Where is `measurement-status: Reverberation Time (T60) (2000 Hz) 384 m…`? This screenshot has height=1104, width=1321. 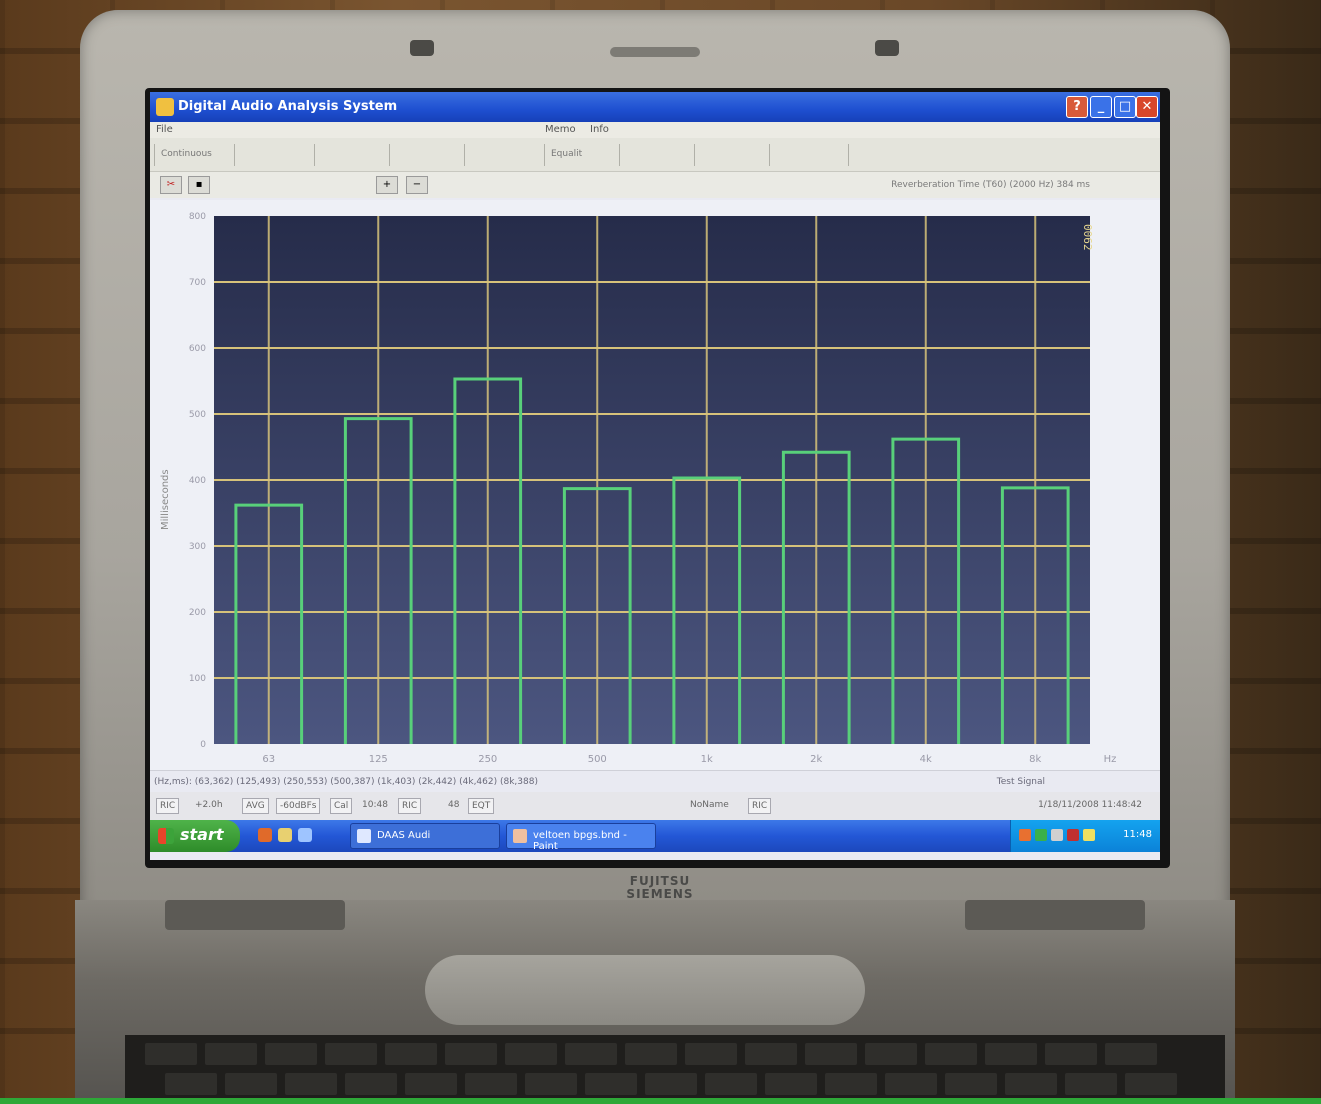 measurement-status: Reverberation Time (T60) (2000 Hz) 384 m… is located at coordinates (990, 185).